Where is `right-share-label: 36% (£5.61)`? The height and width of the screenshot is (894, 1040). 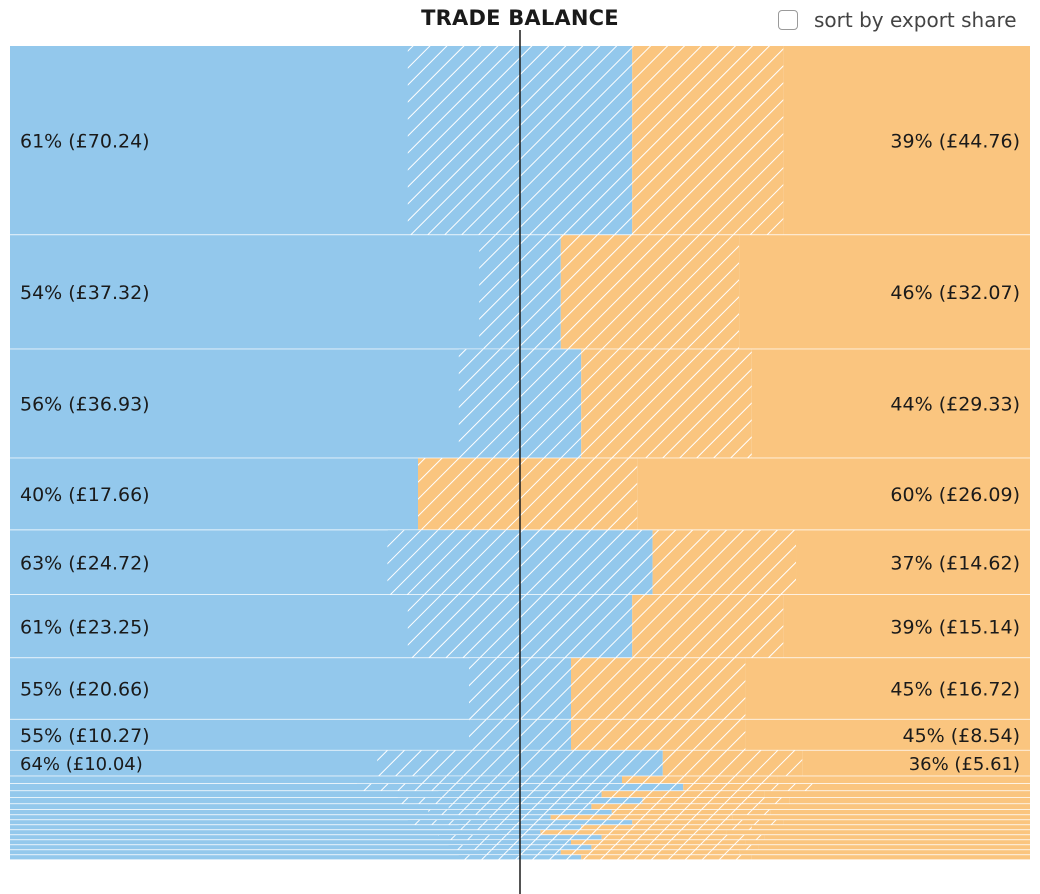
right-share-label: 36% (£5.61) is located at coordinates (964, 764).